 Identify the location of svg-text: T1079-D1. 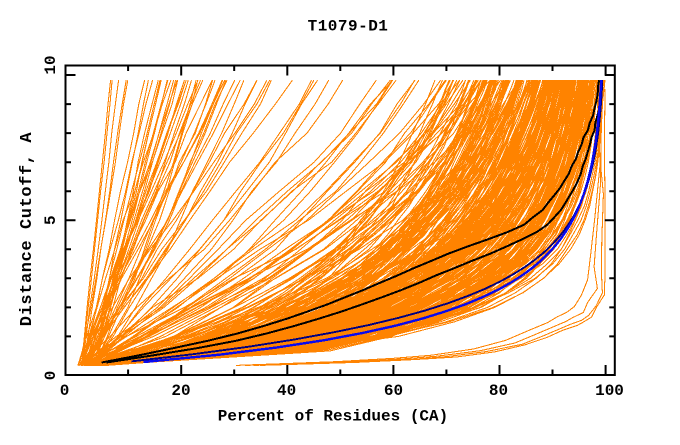
(348, 27).